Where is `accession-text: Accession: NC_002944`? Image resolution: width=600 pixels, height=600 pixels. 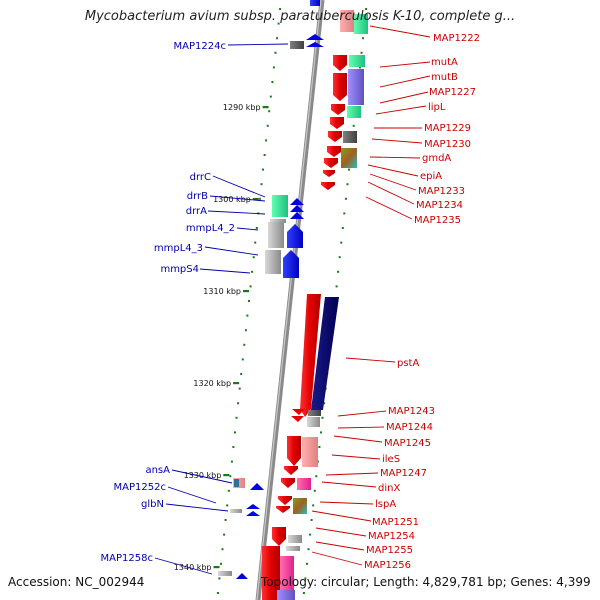 accession-text: Accession: NC_002944 is located at coordinates (76, 582).